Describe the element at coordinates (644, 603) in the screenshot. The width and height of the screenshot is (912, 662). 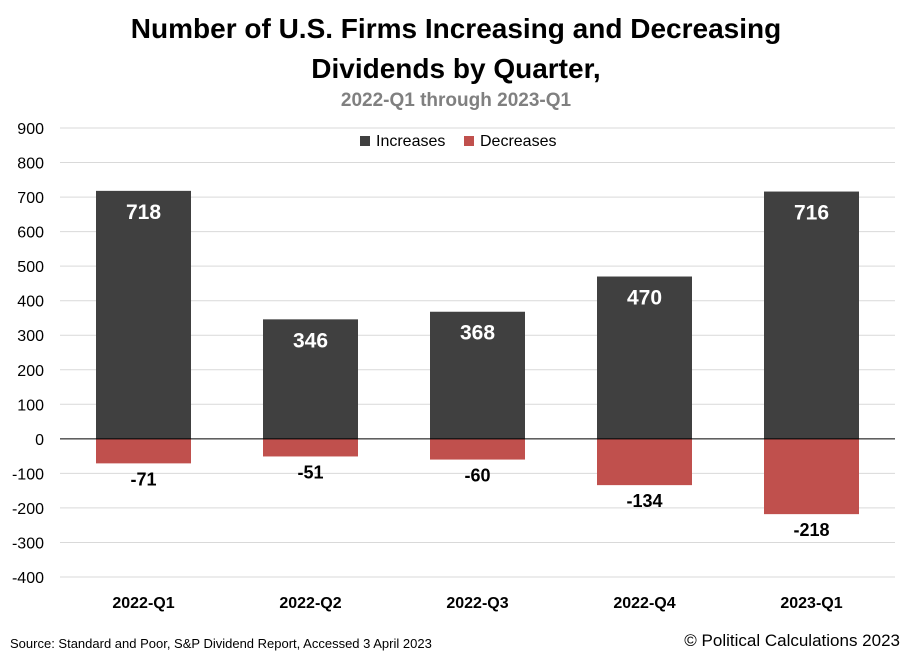
I see `x-tick-label: 2022-Q4` at that location.